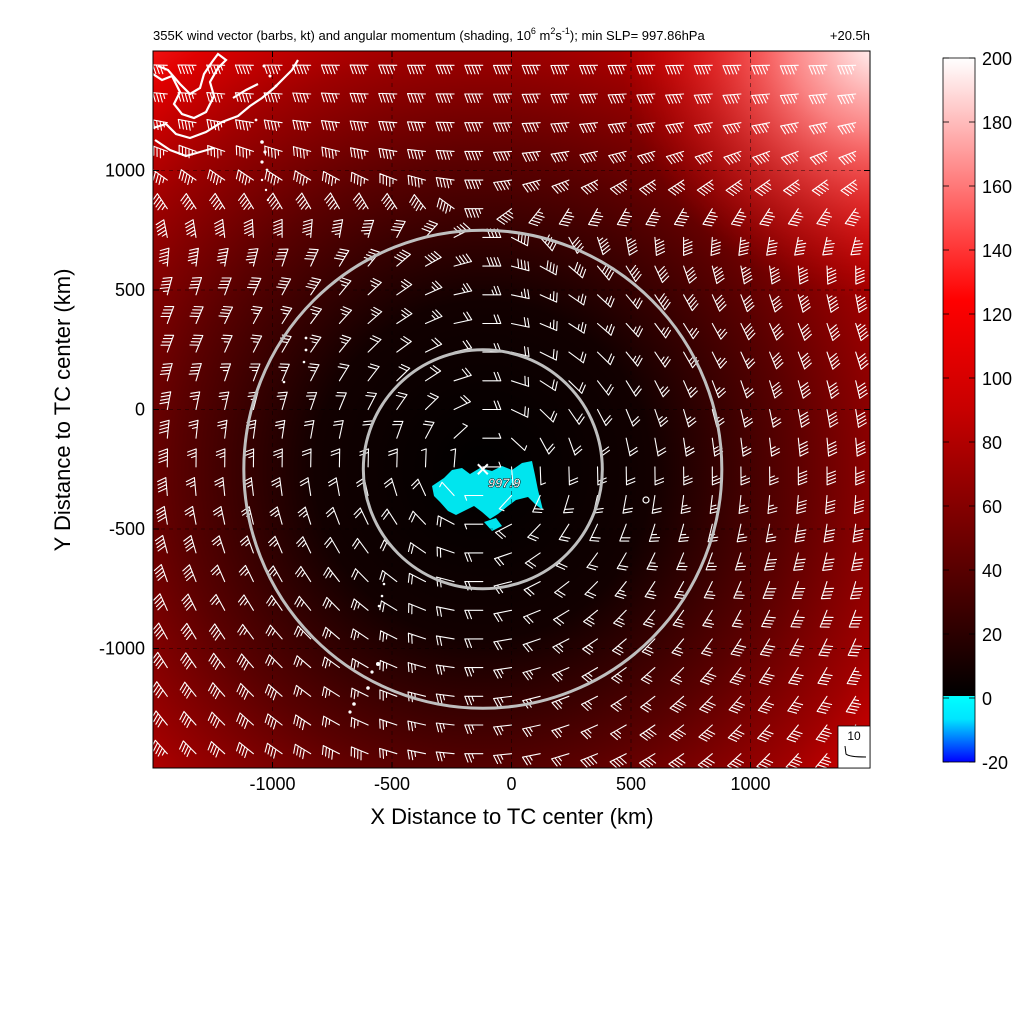  I want to click on negative-momentum-patch, so click(487, 490).